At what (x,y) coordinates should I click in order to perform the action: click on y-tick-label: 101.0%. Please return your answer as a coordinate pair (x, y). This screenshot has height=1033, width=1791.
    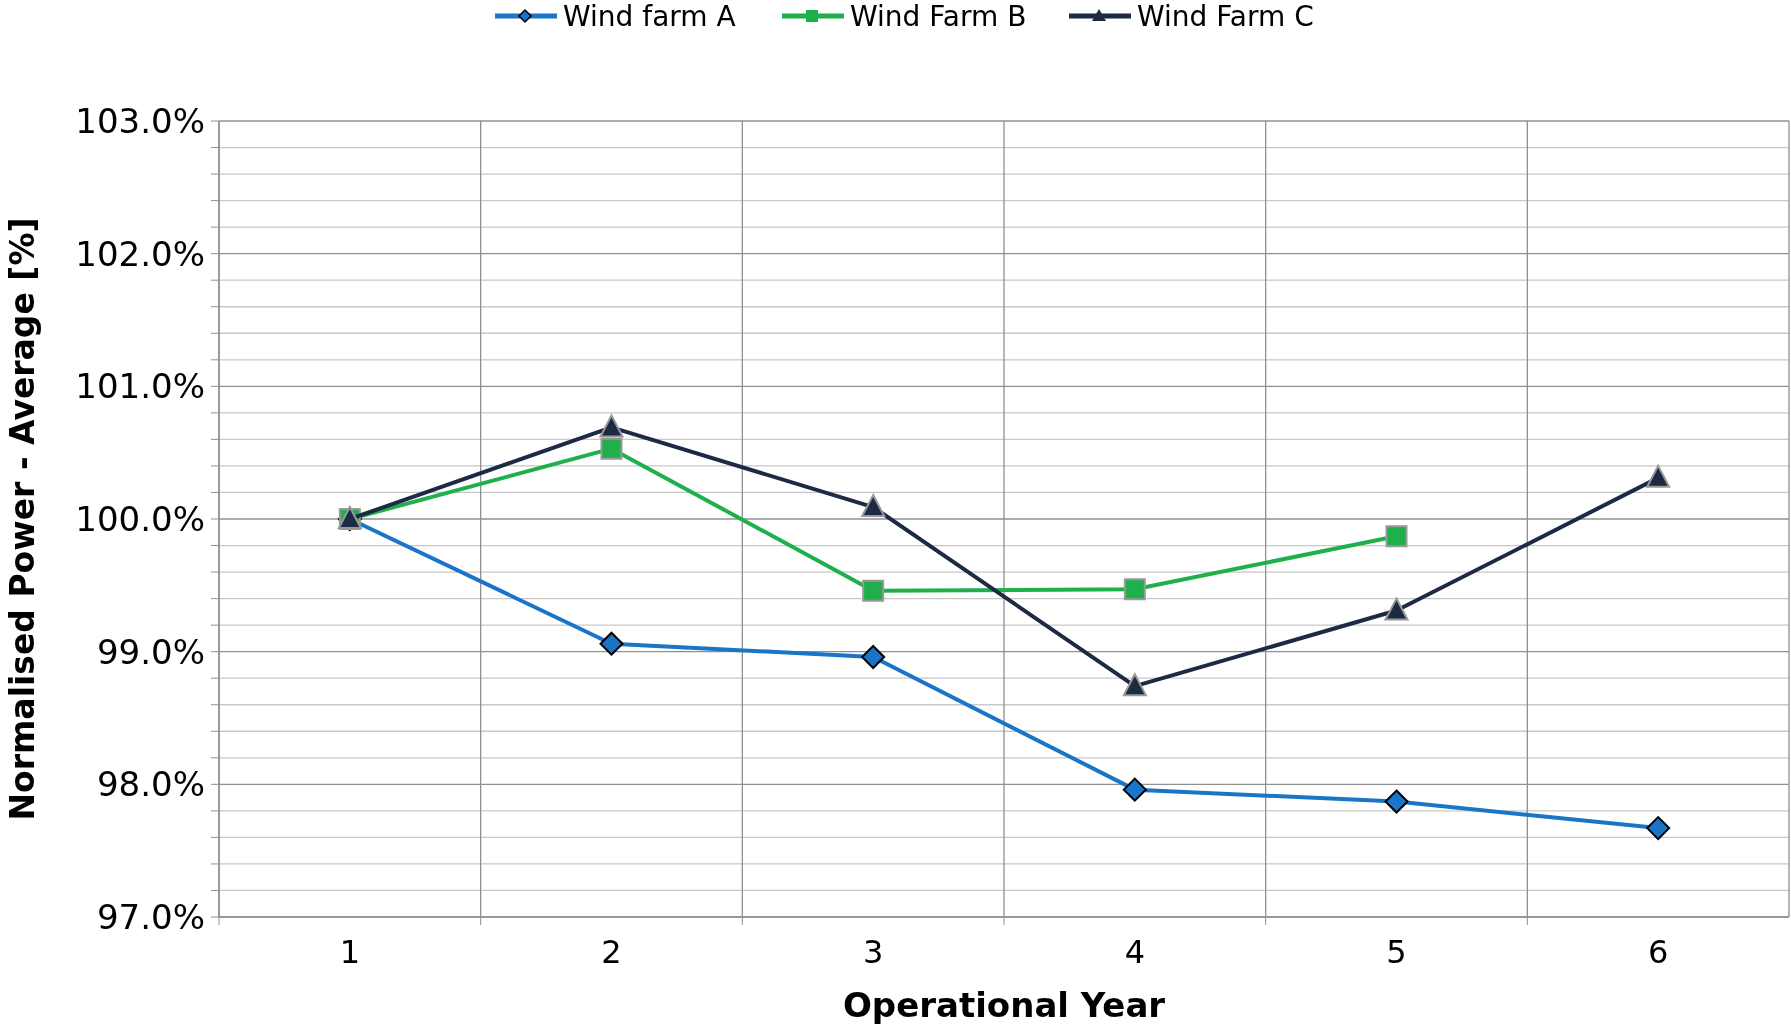
    Looking at the image, I should click on (140, 386).